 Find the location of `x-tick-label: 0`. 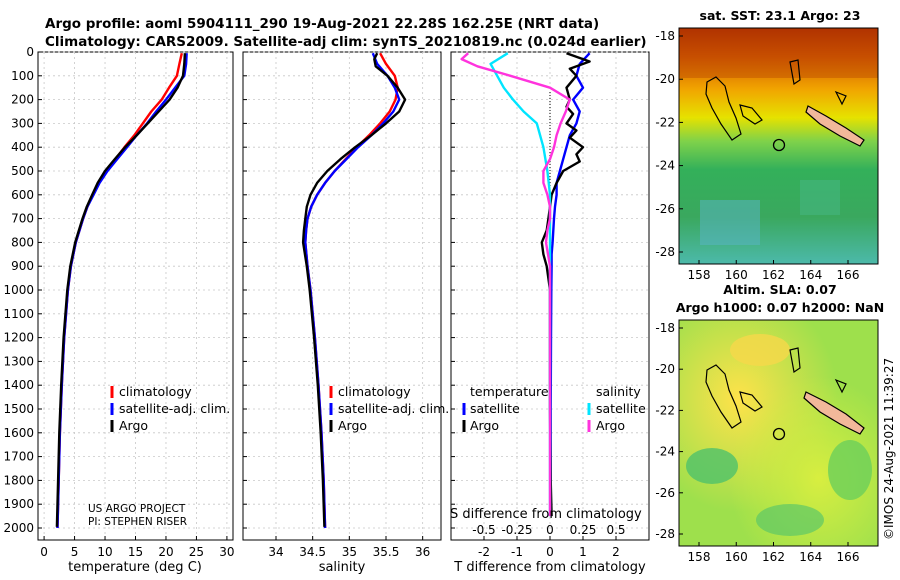

x-tick-label: 0 is located at coordinates (44, 552).